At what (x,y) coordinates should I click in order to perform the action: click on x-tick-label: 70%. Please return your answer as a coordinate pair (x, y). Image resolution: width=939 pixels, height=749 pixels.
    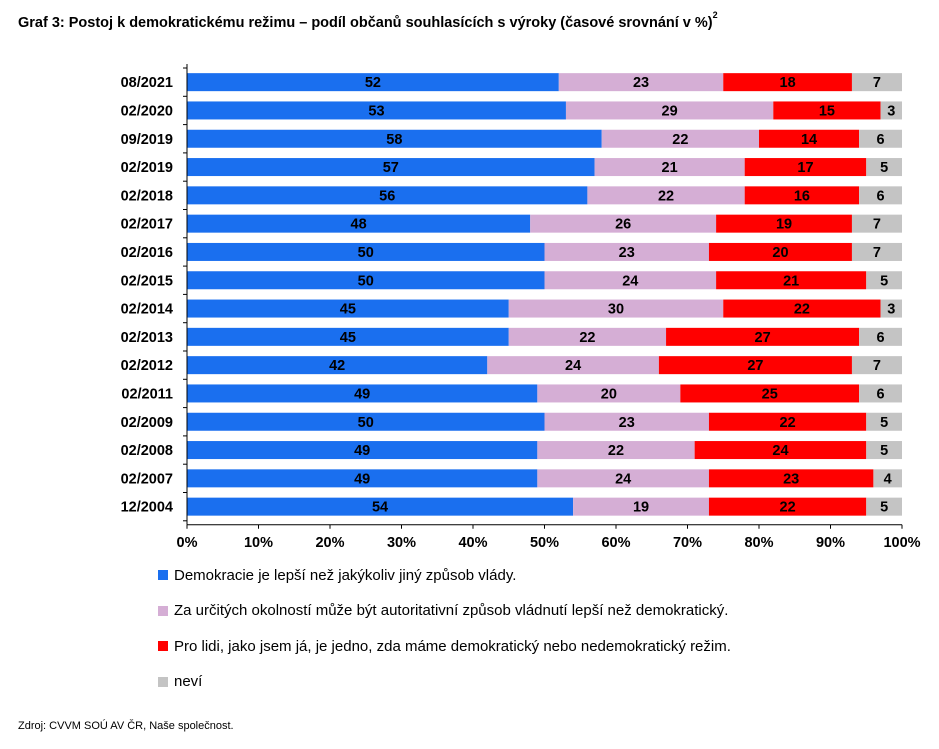
    Looking at the image, I should click on (687, 543).